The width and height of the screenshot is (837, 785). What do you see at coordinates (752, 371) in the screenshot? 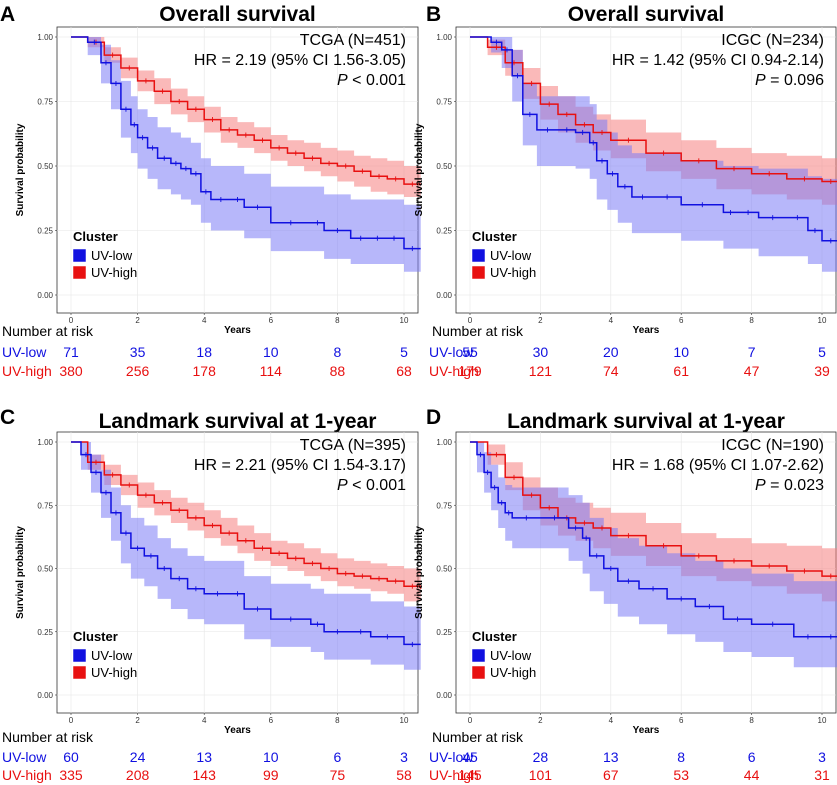
I see `risk-value: 47` at bounding box center [752, 371].